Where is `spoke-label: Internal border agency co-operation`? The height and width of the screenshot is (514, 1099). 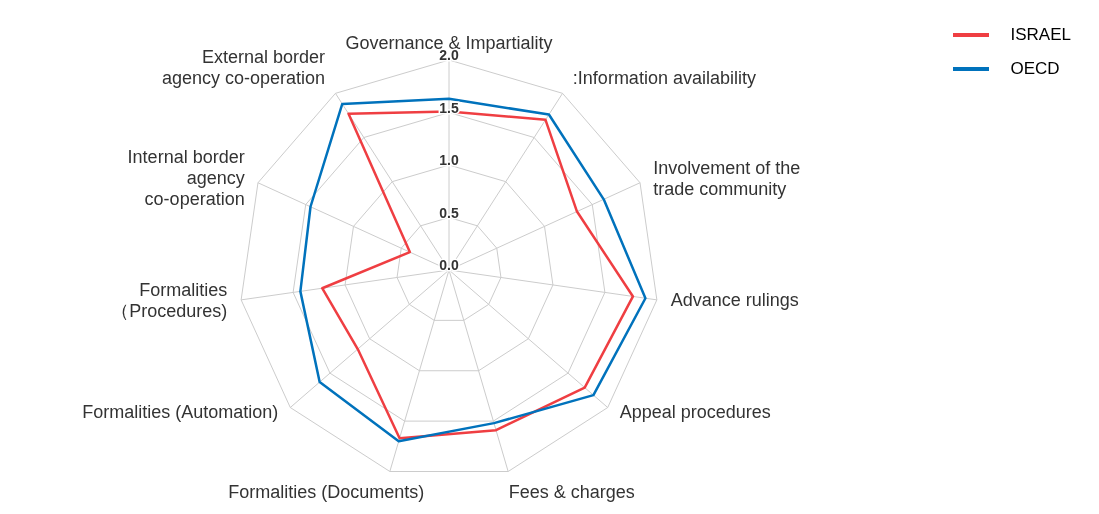 spoke-label: Internal border agency co-operation is located at coordinates (186, 178).